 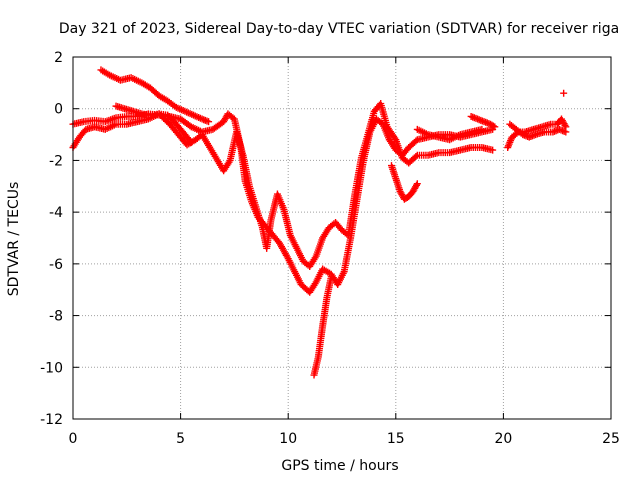 I want to click on y-tick-label: 0, so click(x=58, y=110).